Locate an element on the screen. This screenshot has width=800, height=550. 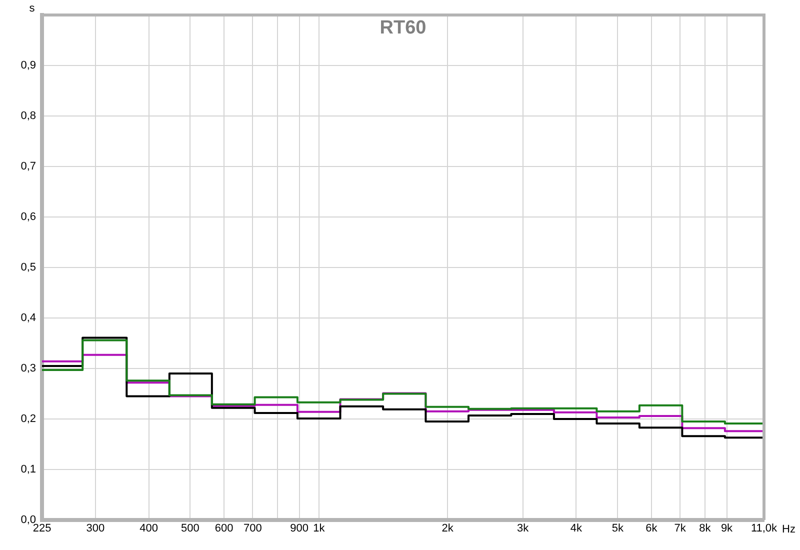
y-tick-label: 0,2 is located at coordinates (28, 419).